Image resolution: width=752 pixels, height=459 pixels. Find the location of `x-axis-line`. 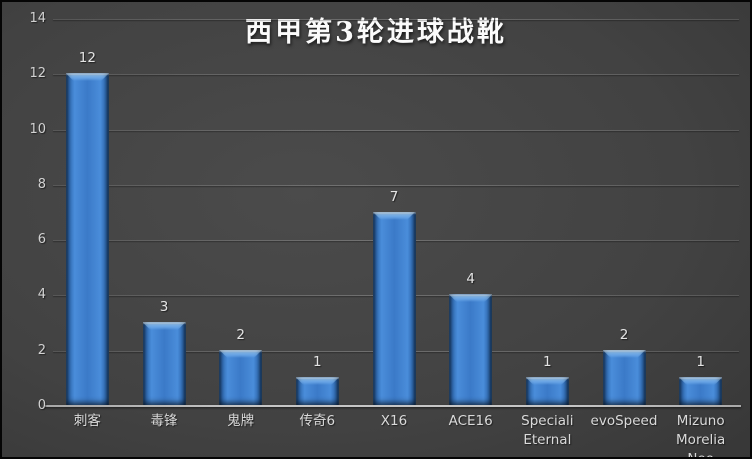

x-axis-line is located at coordinates (393, 406).